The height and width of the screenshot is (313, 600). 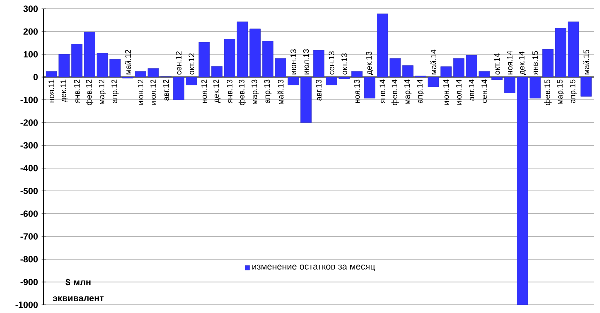 What do you see at coordinates (29, 123) in the screenshot?
I see `y-tick-label: -200` at bounding box center [29, 123].